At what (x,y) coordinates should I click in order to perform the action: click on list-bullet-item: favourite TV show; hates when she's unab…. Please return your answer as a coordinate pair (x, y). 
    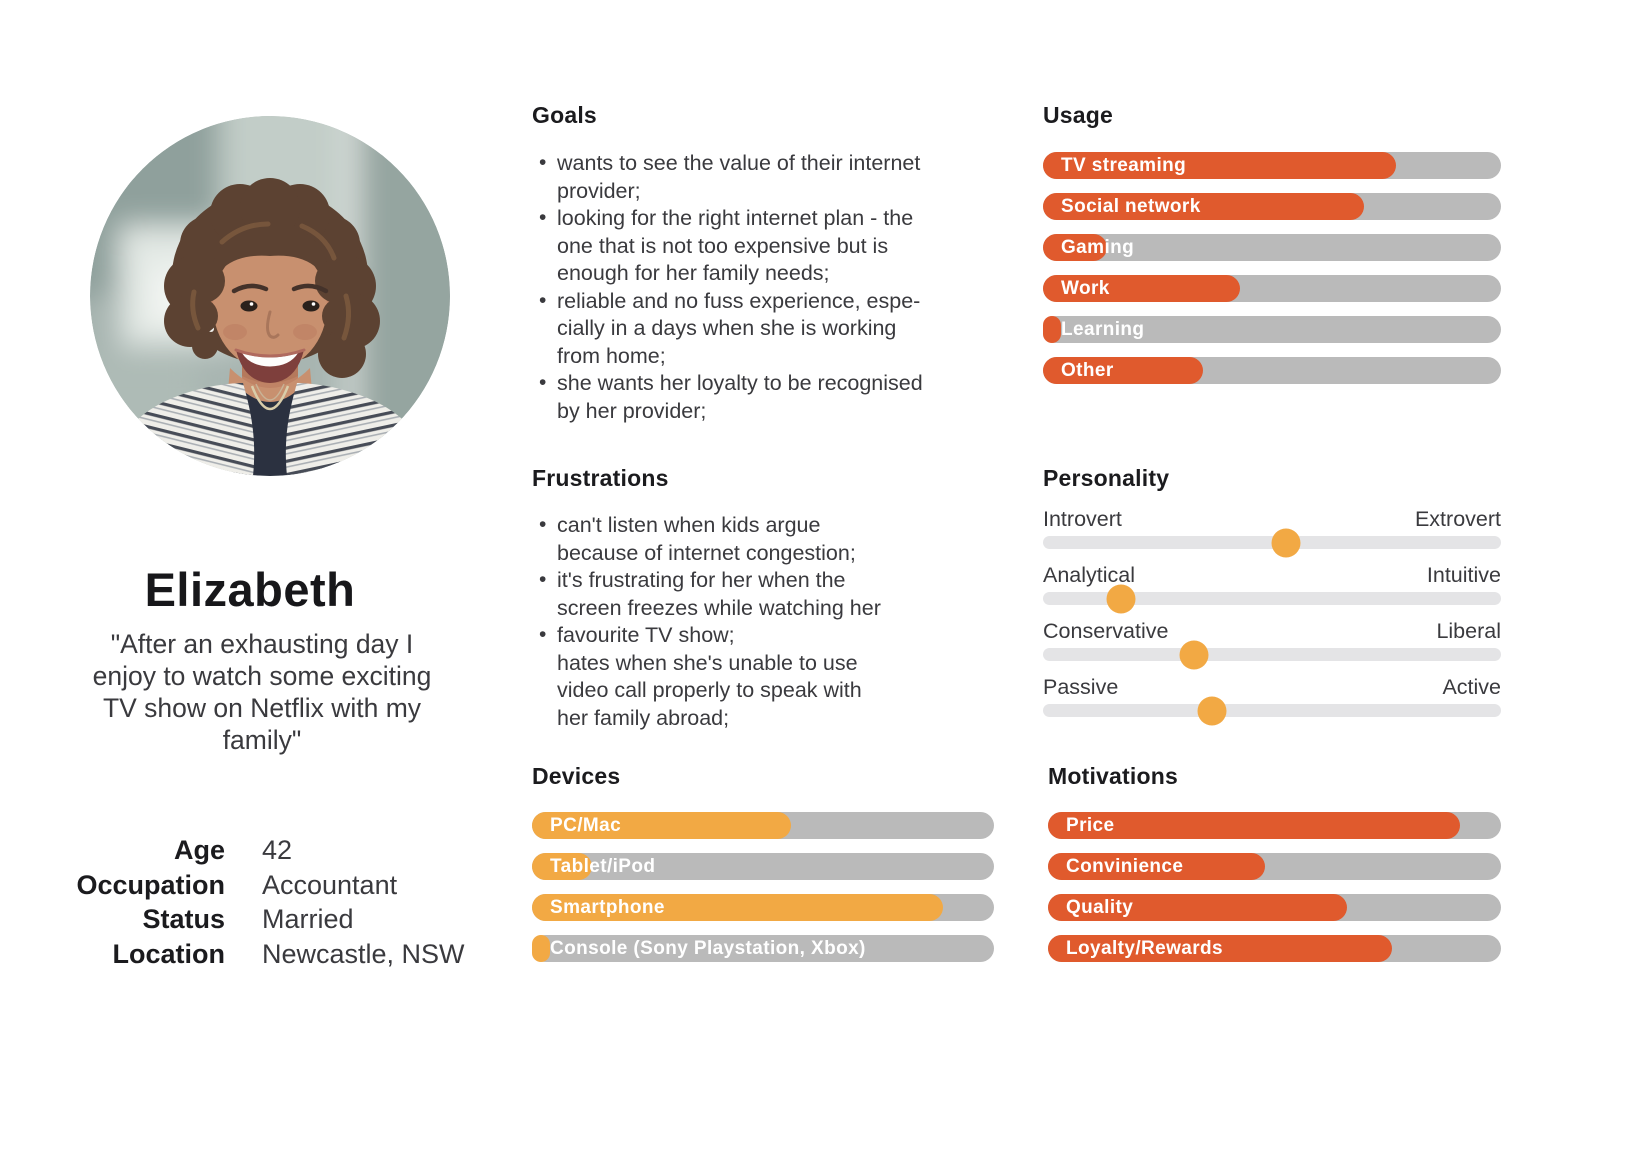
    Looking at the image, I should click on (766, 676).